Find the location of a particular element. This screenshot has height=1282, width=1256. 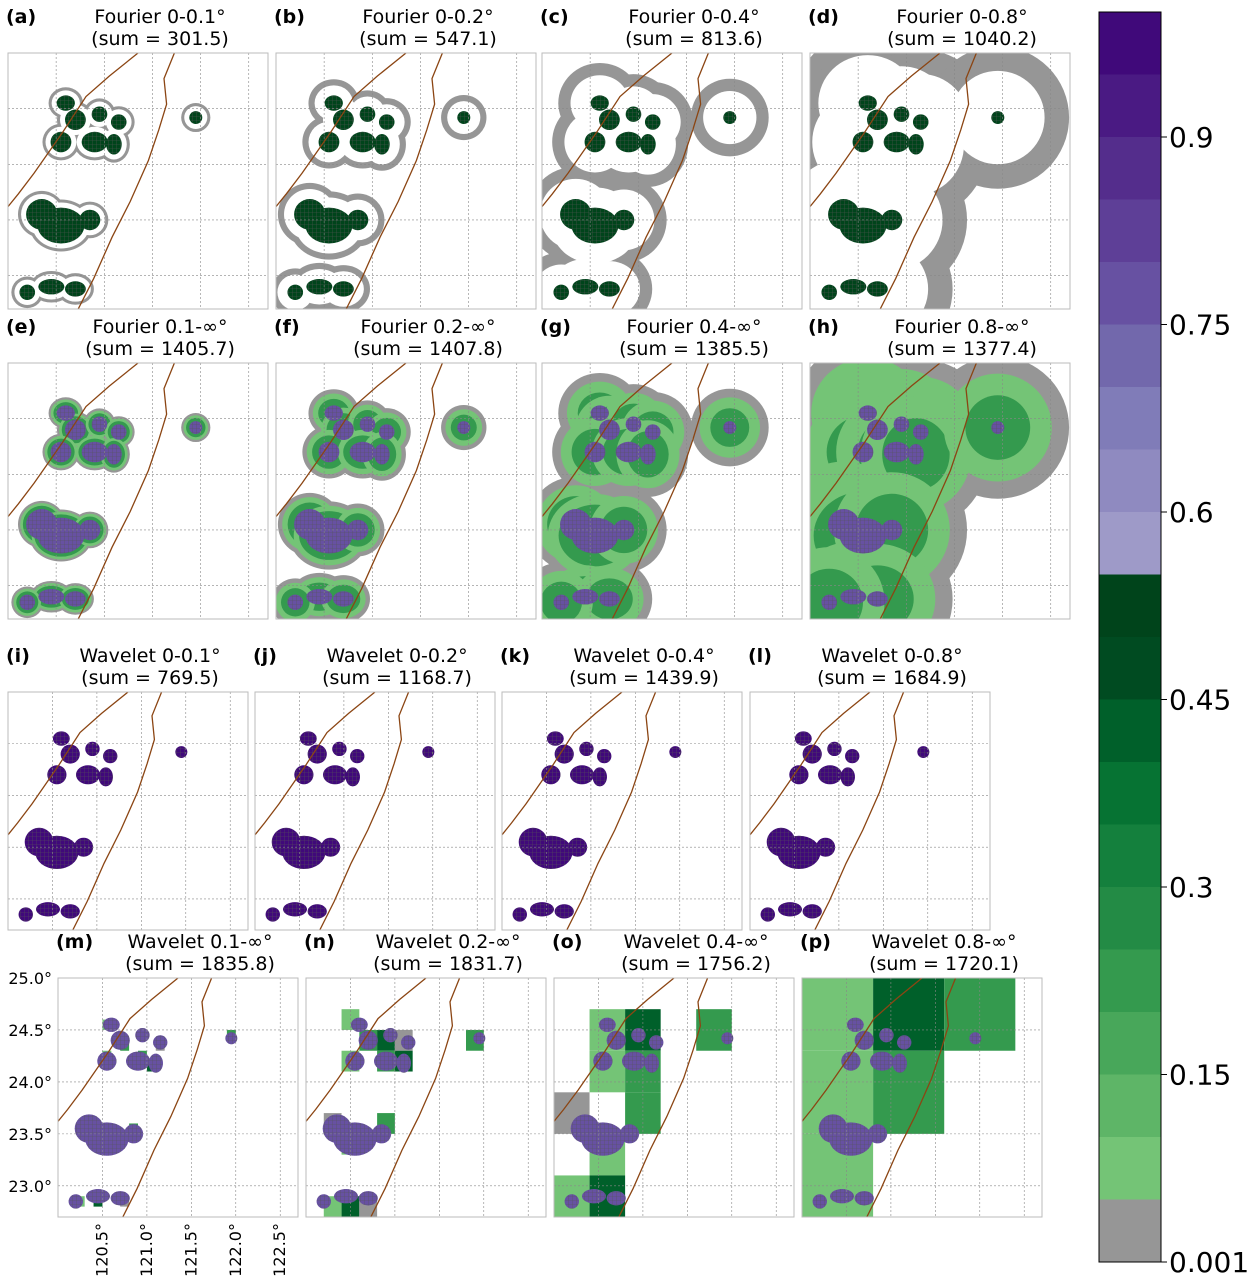

colorbar-tick-label: 0.15 is located at coordinates (1200, 1075).